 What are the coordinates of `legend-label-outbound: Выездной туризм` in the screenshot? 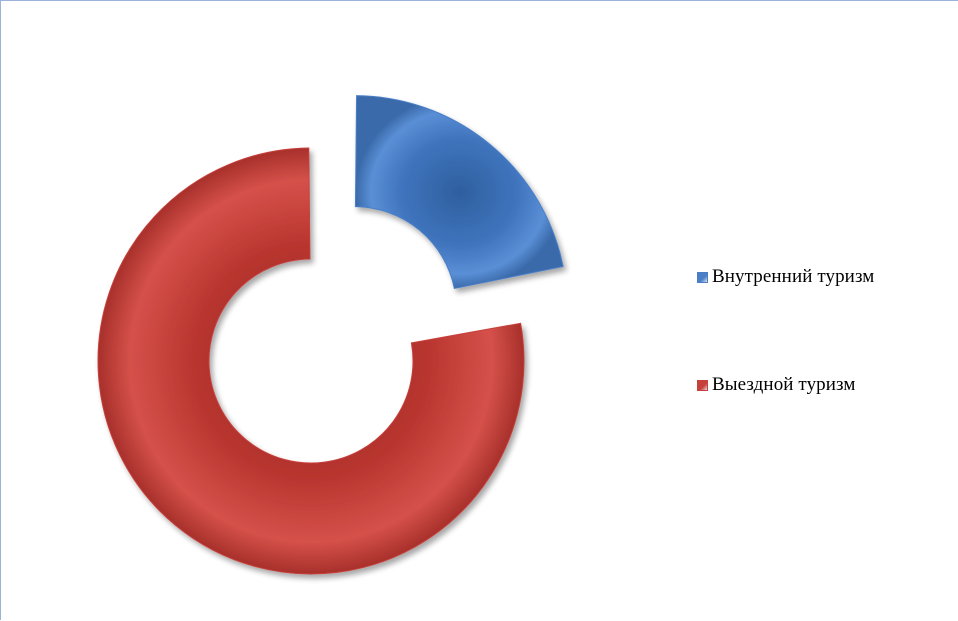 It's located at (784, 384).